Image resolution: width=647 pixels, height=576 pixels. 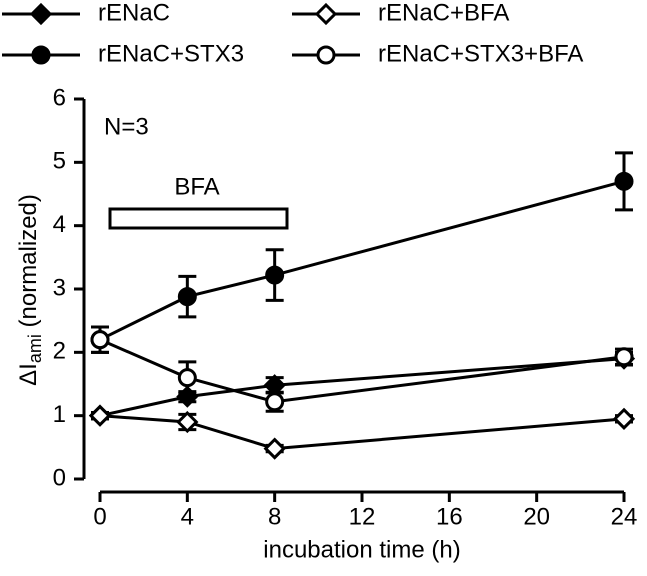 What do you see at coordinates (59, 414) in the screenshot?
I see `y-tick-label: 1` at bounding box center [59, 414].